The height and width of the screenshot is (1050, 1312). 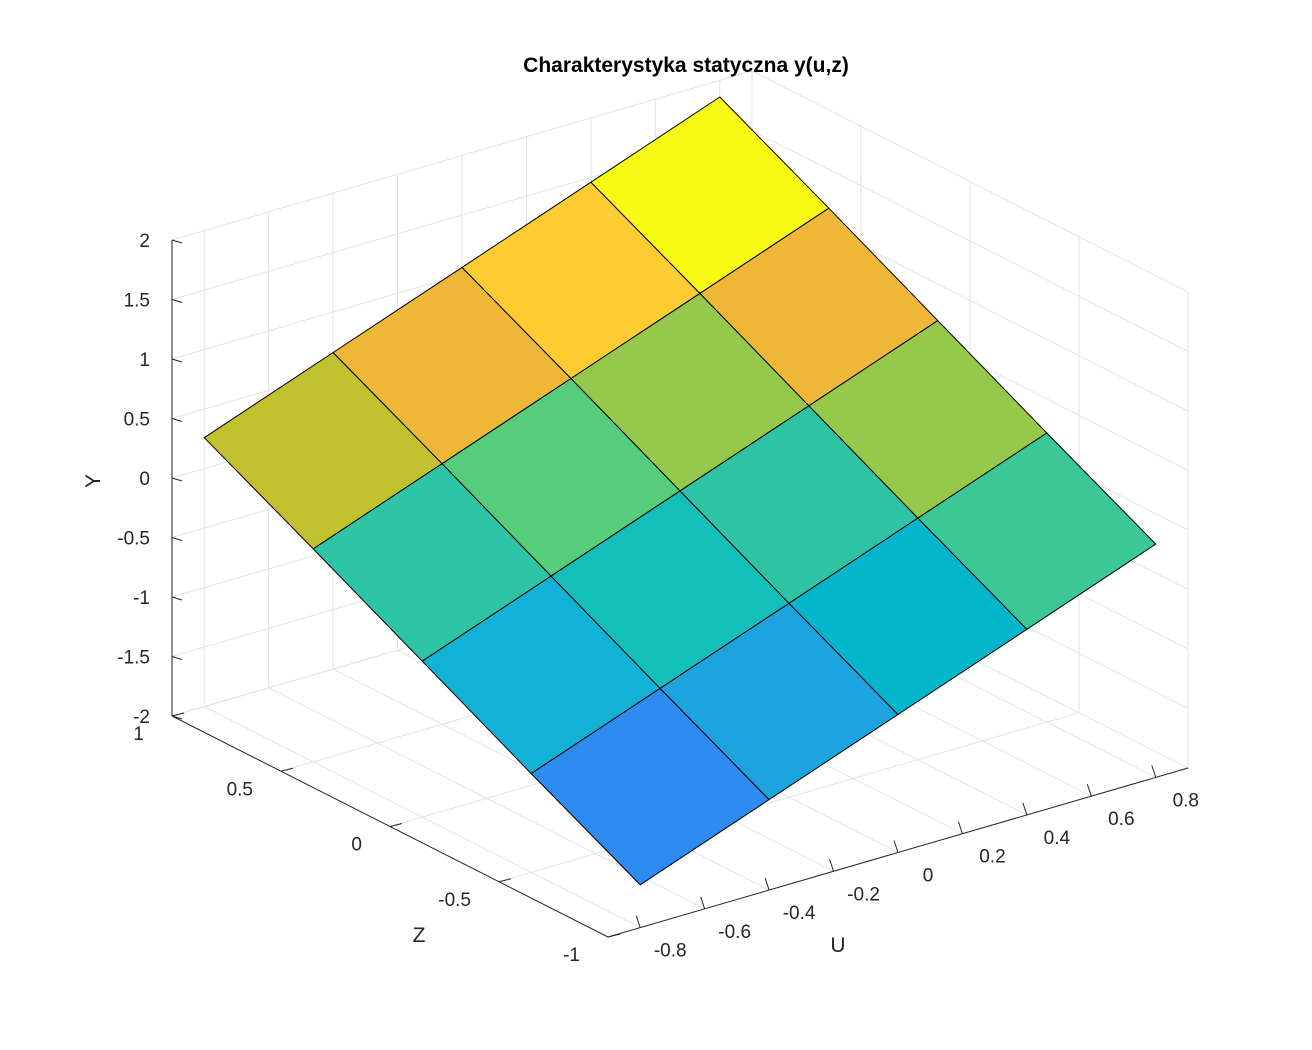 I want to click on u-axis-label: U, so click(x=837, y=945).